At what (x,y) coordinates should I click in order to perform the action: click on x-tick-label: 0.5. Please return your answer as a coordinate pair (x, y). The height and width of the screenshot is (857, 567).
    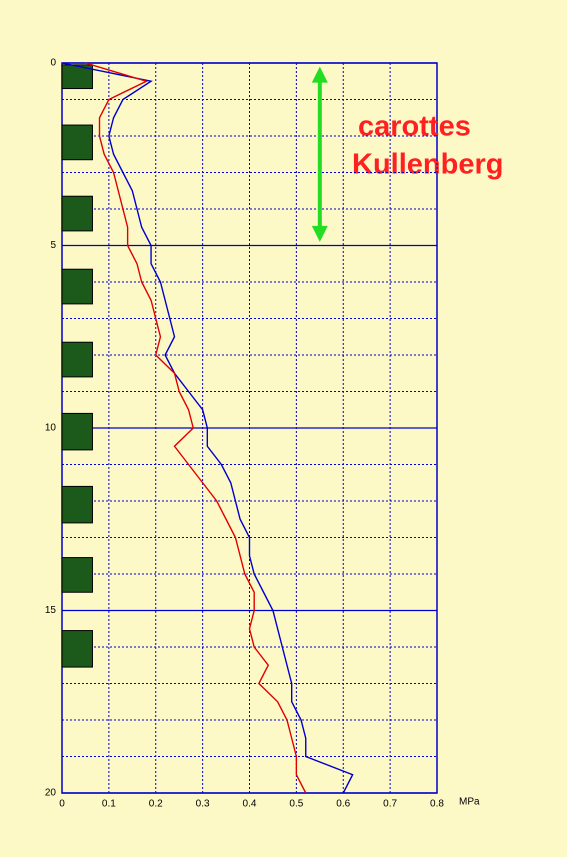
    Looking at the image, I should click on (296, 804).